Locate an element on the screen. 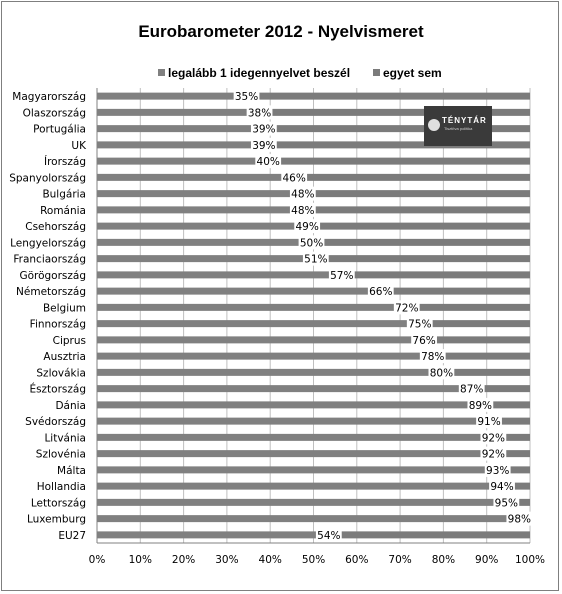 This screenshot has height=594, width=562. data-label: 57% is located at coordinates (341, 276).